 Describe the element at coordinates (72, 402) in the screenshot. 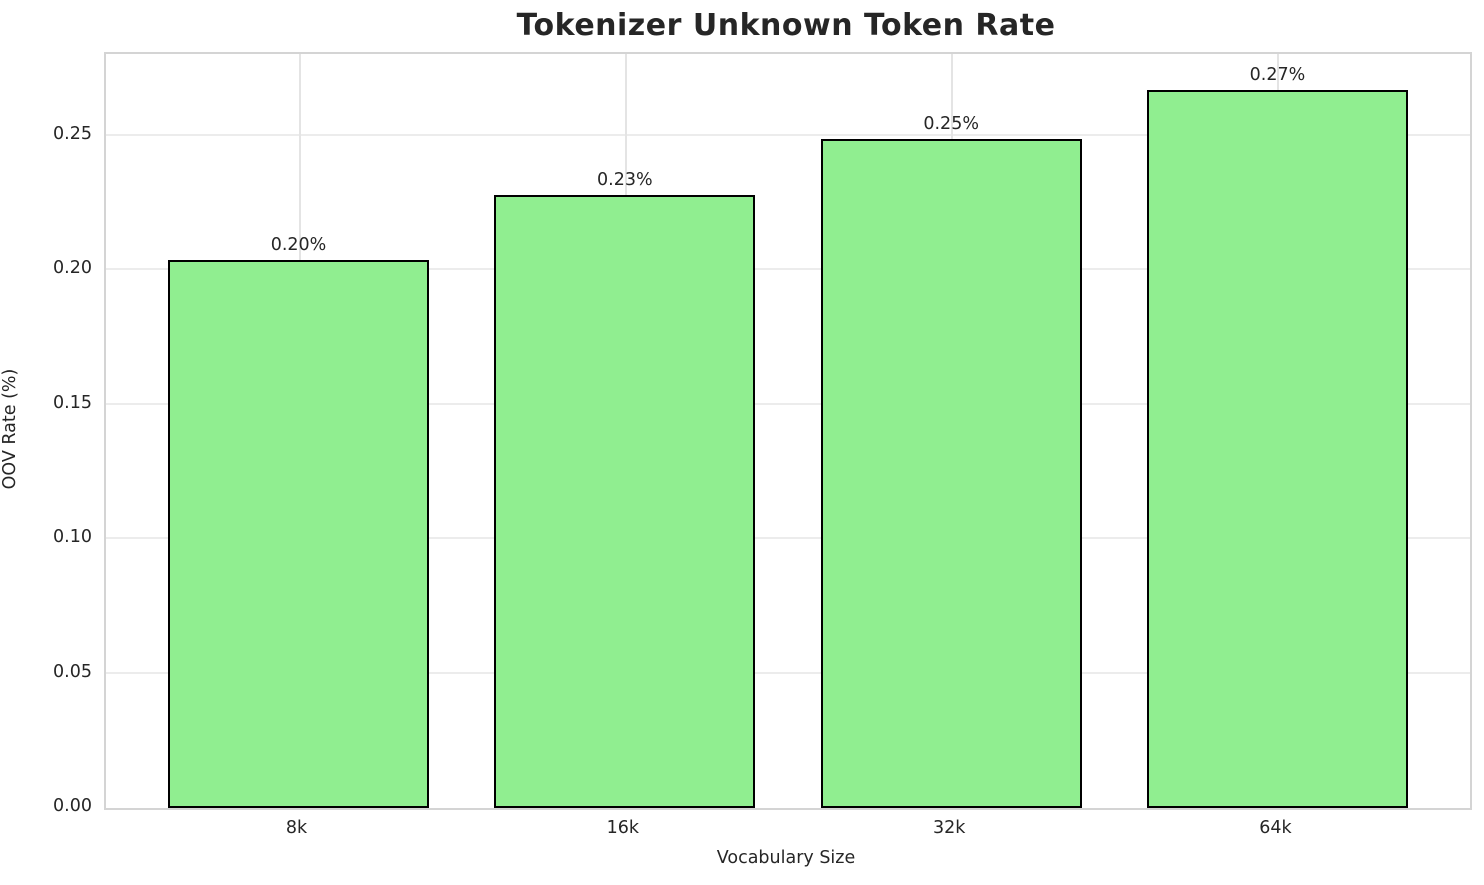

I see `y-tick-label: 0.15` at that location.